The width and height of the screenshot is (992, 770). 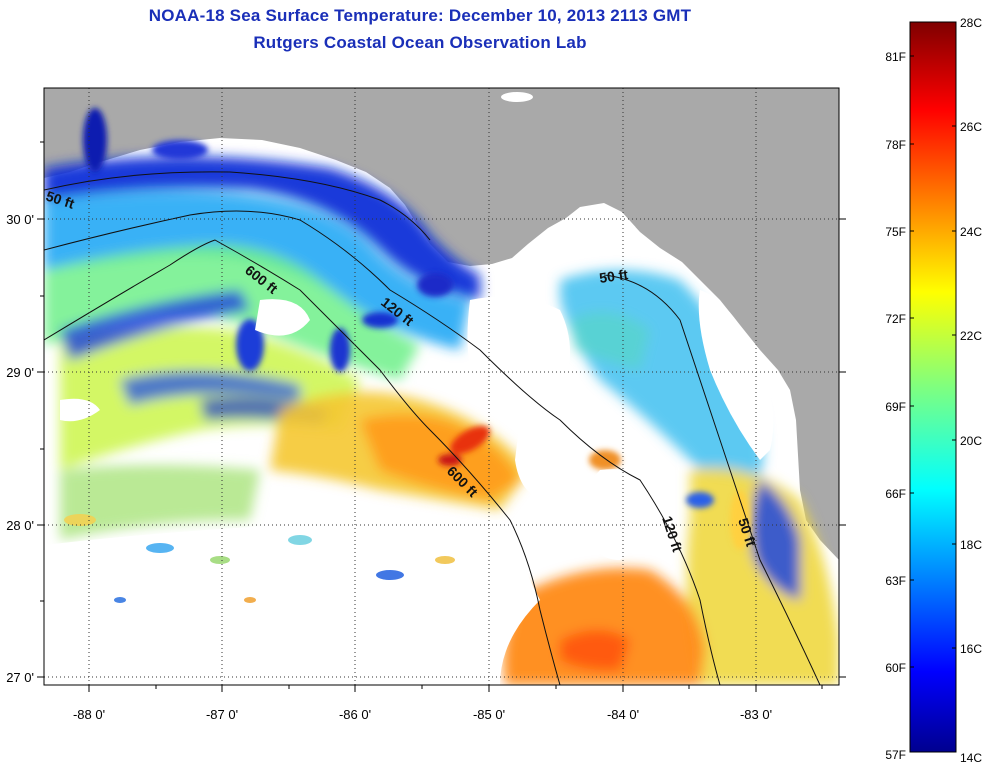 I want to click on x-tick-label: -85 0', so click(x=489, y=714).